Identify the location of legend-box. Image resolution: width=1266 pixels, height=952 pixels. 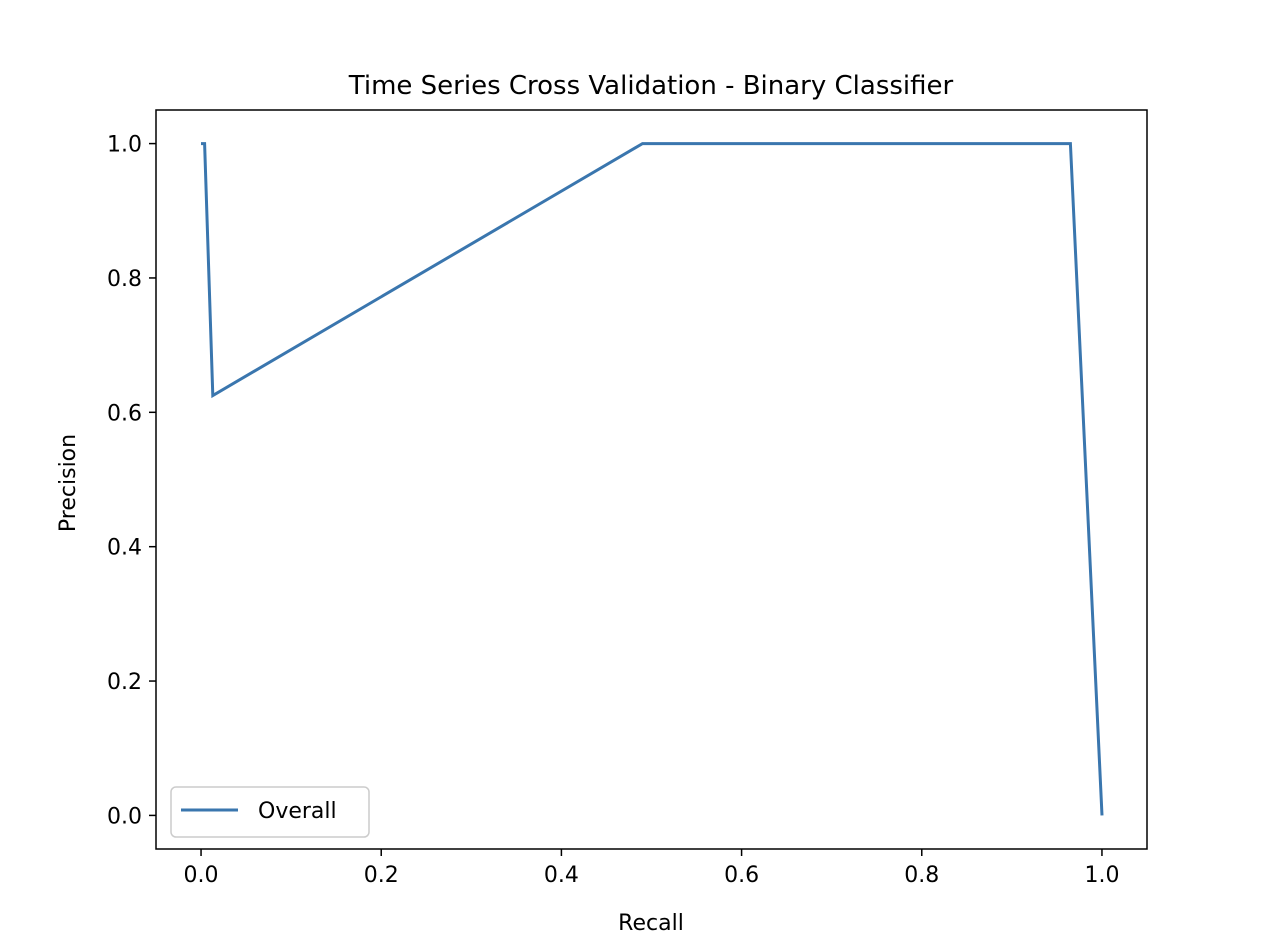
(270, 812).